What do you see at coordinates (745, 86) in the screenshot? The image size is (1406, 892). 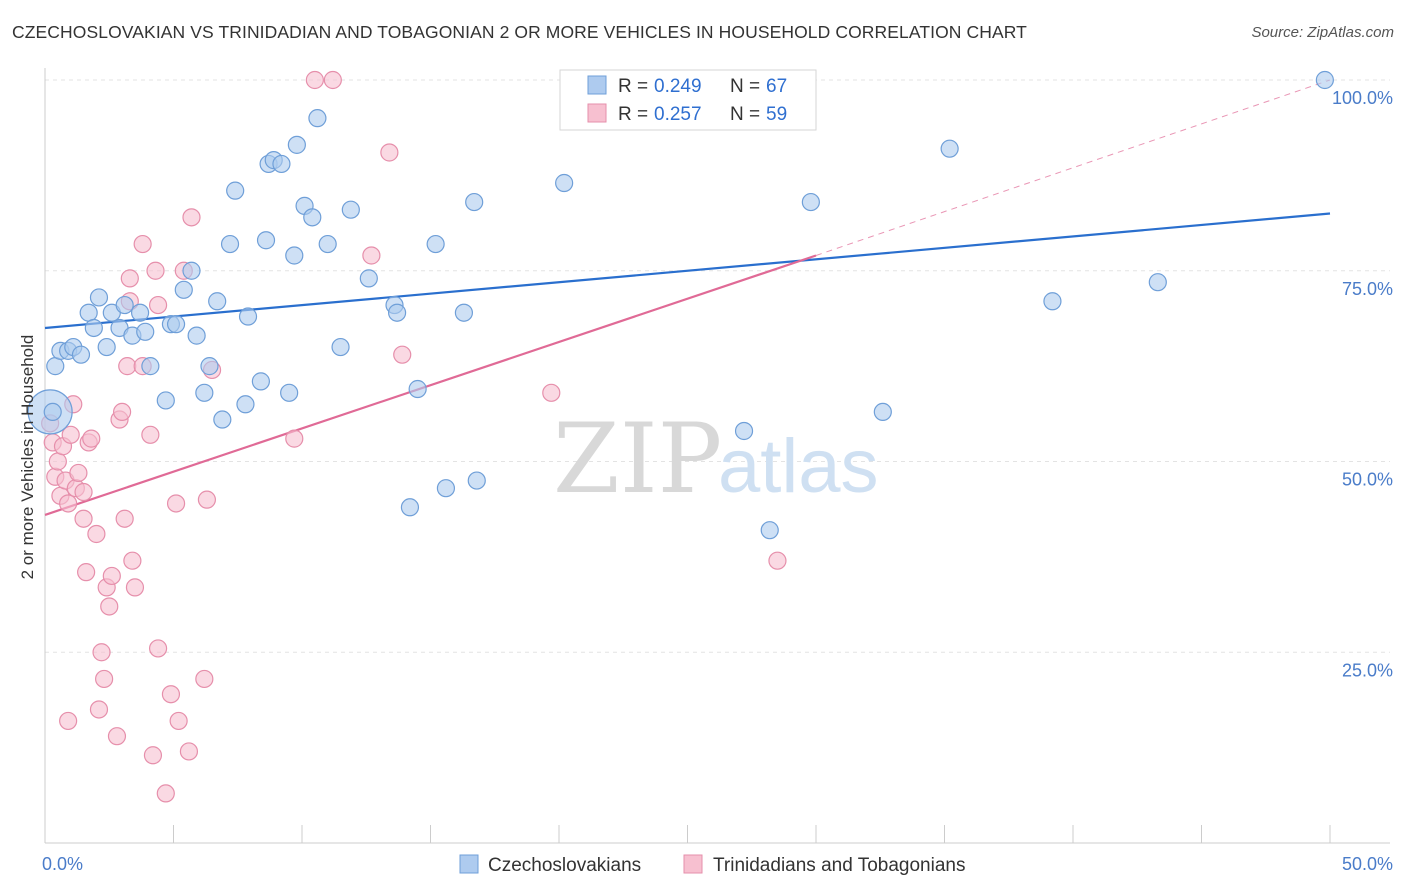 I see `legend-n-label-blue: N =` at bounding box center [745, 86].